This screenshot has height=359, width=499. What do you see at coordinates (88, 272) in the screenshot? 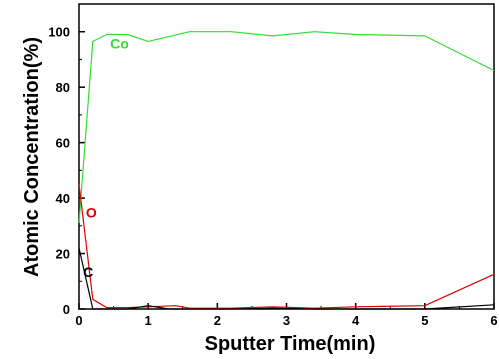
I see `series-label-c: C` at bounding box center [88, 272].